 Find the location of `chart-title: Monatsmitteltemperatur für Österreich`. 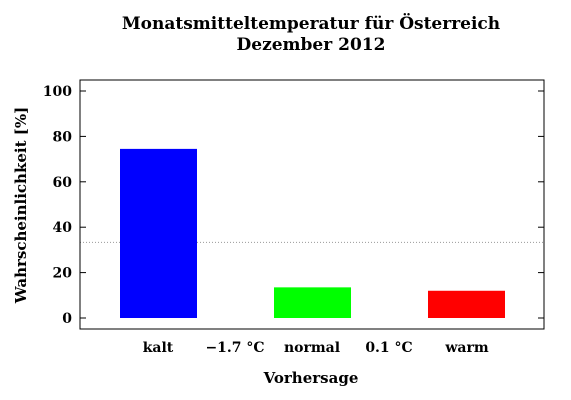

chart-title: Monatsmitteltemperatur für Österreich is located at coordinates (311, 23).